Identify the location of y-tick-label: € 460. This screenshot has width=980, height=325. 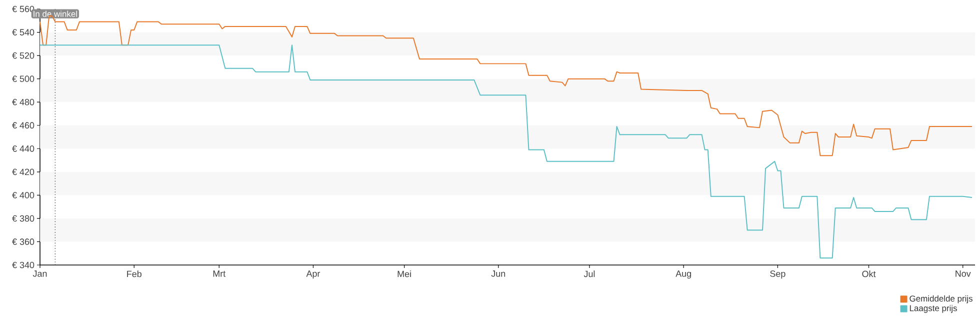
(23, 125).